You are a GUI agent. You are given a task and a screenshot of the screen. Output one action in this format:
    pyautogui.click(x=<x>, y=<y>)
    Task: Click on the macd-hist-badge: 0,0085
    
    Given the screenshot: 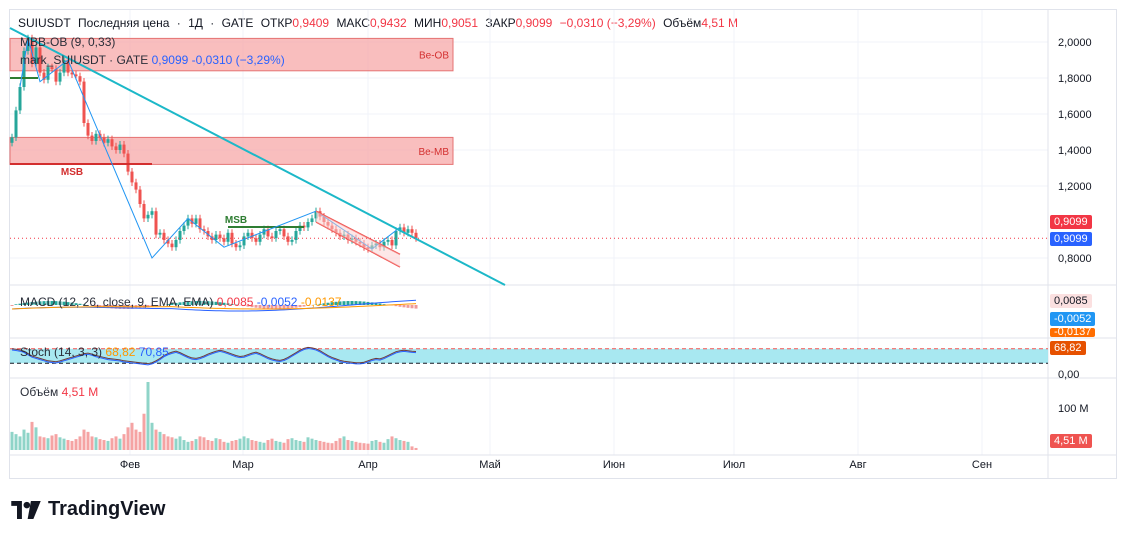 What is the action you would take?
    pyautogui.click(x=1071, y=301)
    